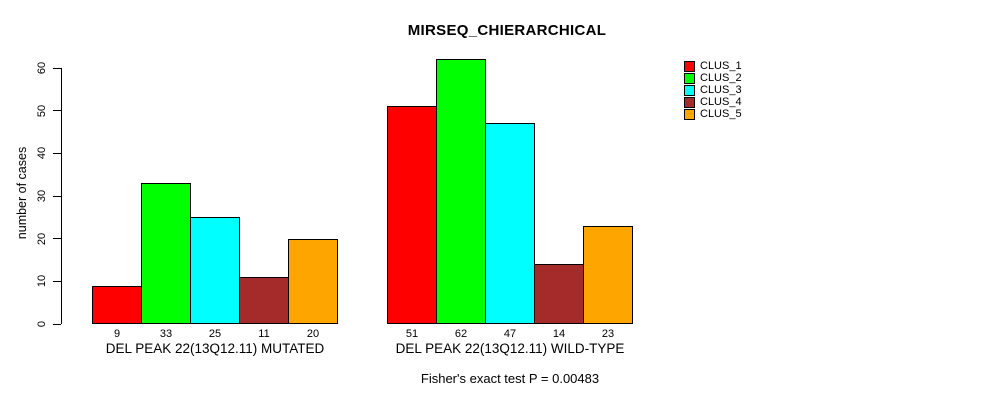 The image size is (990, 400). What do you see at coordinates (42, 153) in the screenshot?
I see `y-tick-label: 40` at bounding box center [42, 153].